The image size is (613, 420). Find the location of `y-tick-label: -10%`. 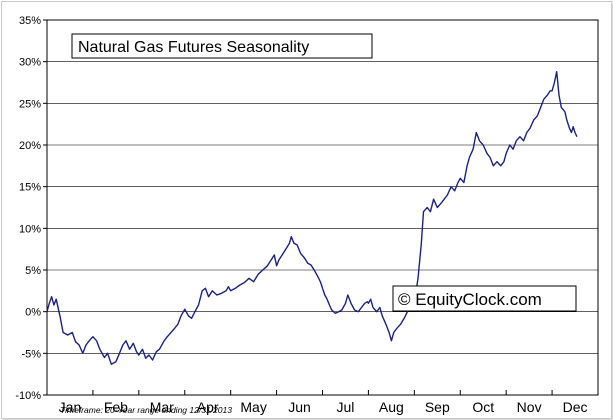

y-tick-label: -10% is located at coordinates (28, 396).